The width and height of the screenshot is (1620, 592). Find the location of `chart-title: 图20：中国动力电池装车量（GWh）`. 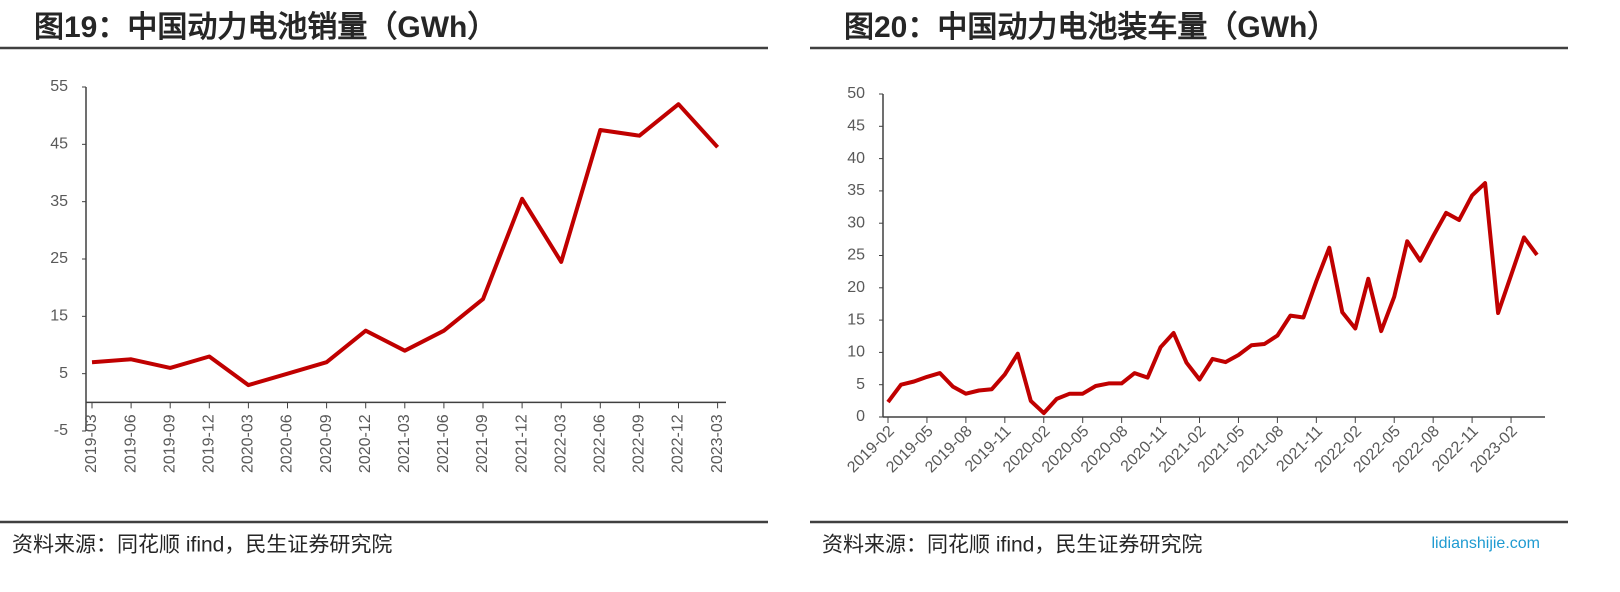

chart-title: 图20：中国动力电池装车量（GWh） is located at coordinates (1090, 27).